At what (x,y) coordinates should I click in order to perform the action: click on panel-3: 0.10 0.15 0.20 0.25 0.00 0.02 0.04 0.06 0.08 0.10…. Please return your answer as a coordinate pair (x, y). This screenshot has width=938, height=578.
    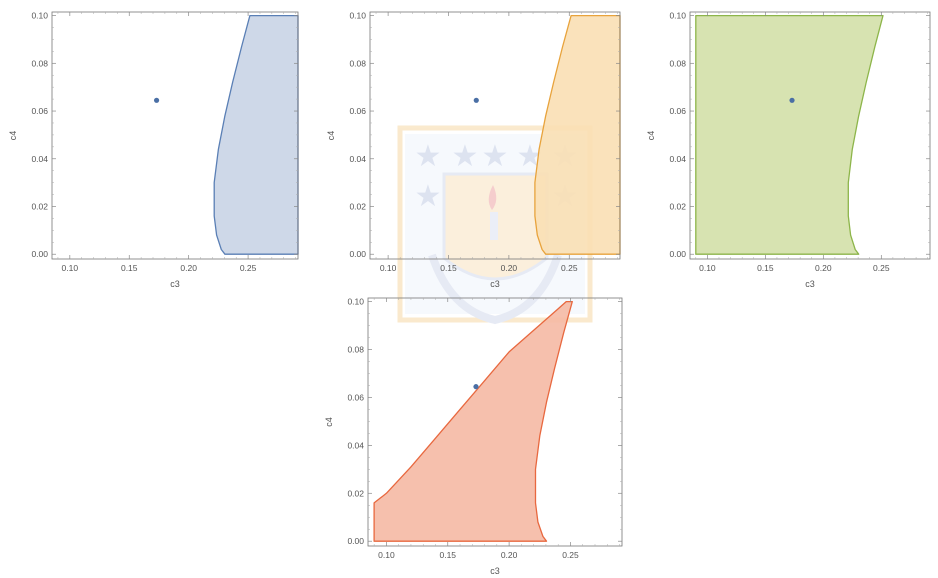
    Looking at the image, I should click on (788, 150).